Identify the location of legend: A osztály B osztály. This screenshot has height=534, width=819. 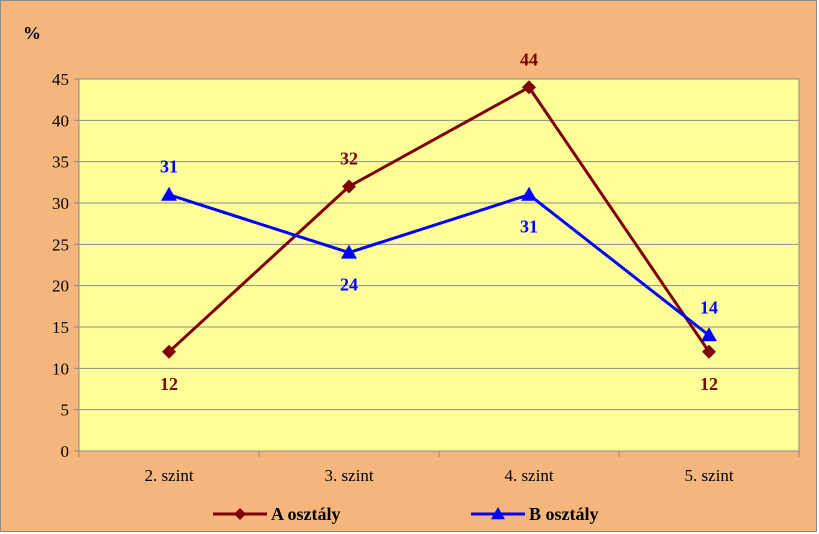
(406, 514).